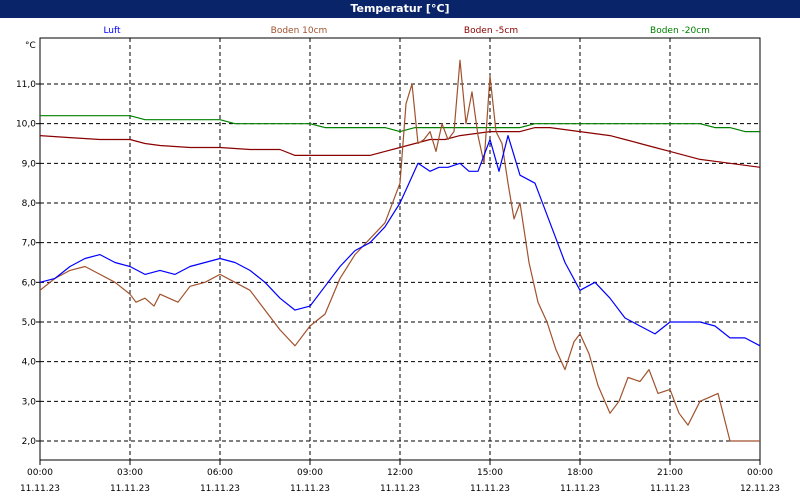 The image size is (800, 500). I want to click on x-tick-time-label: 18:00, so click(580, 473).